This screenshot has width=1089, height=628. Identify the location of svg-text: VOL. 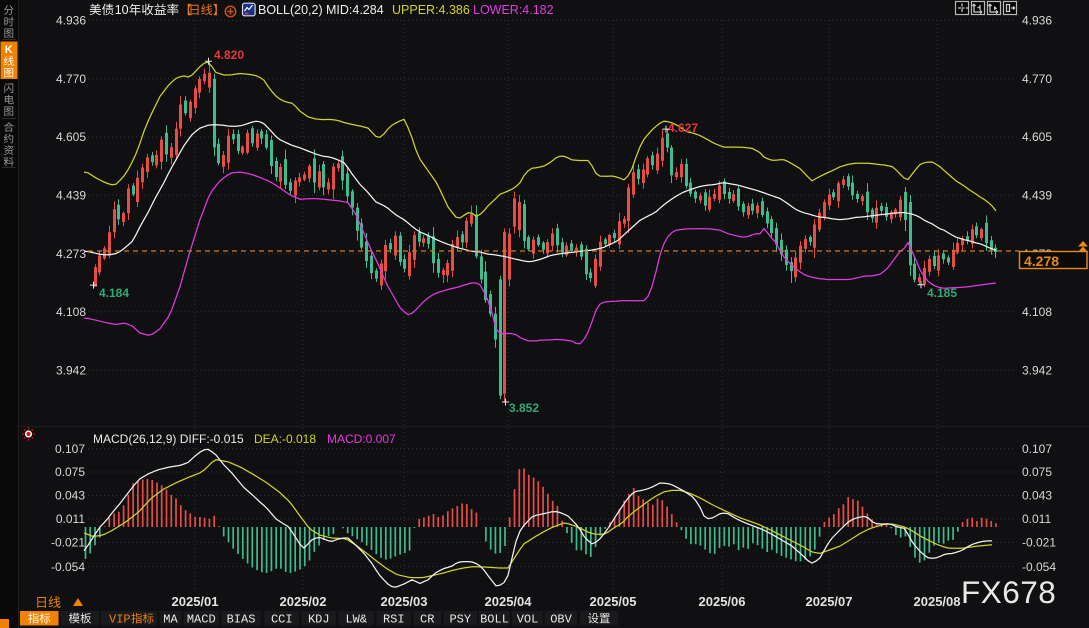
(528, 619).